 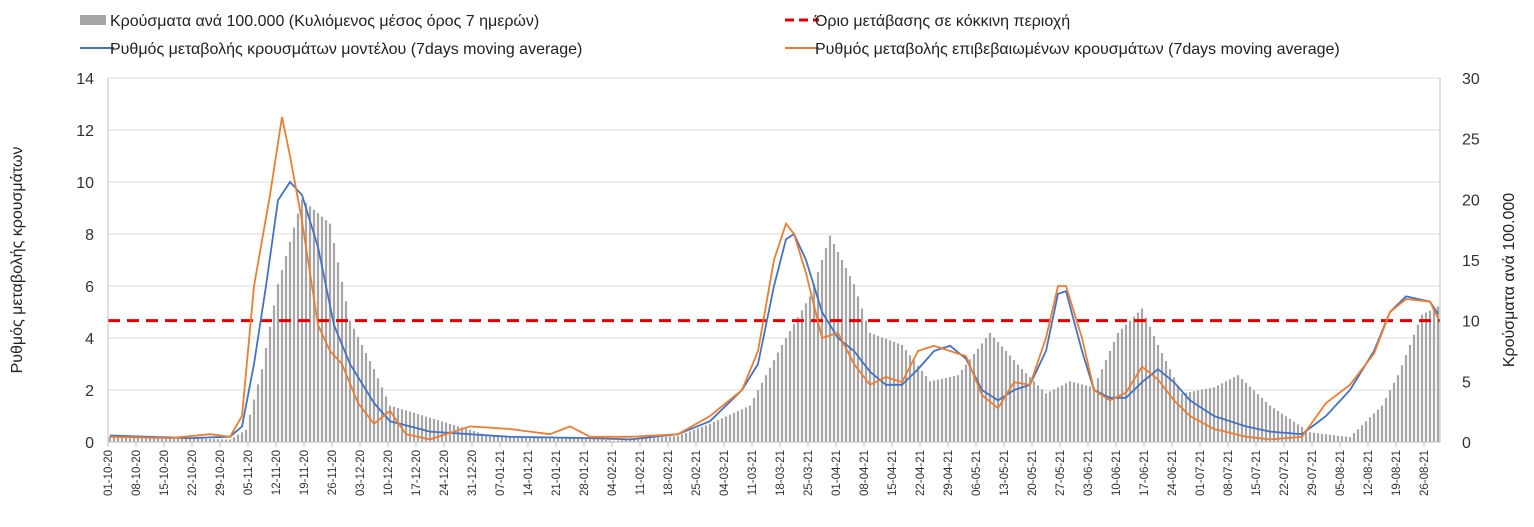 I want to click on x-tick-label: 15-04-21, so click(x=893, y=473).